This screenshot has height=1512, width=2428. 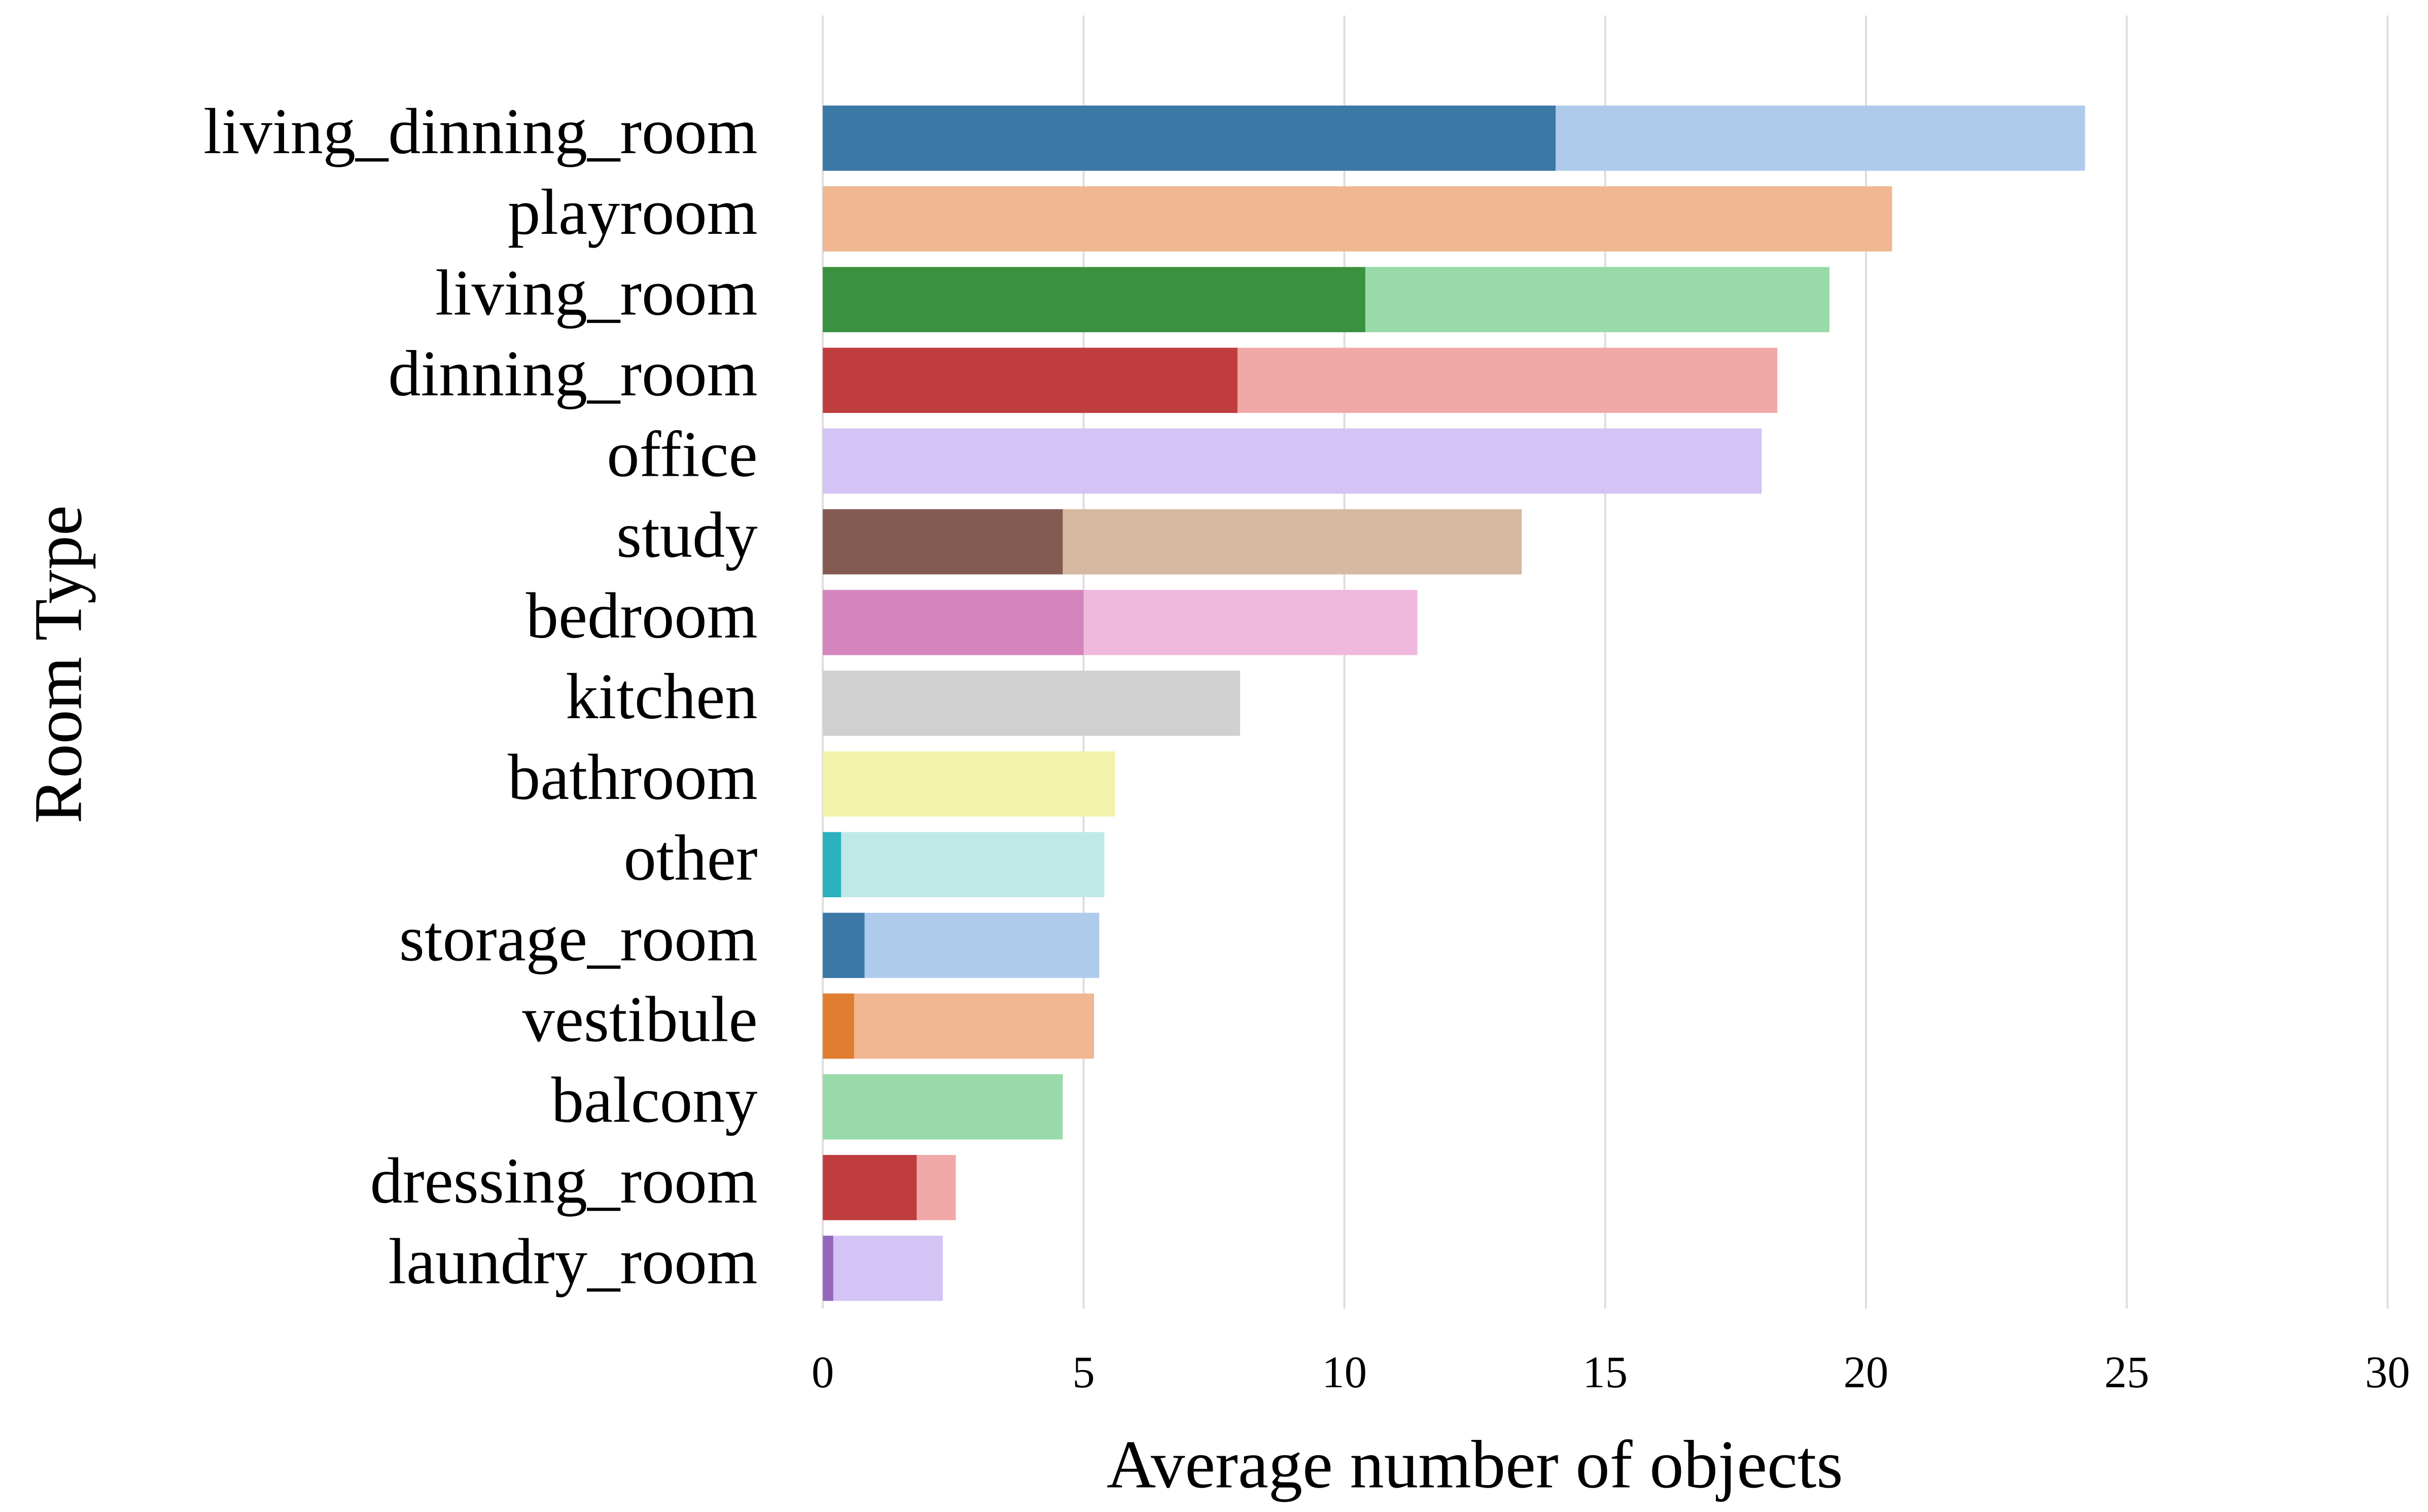 What do you see at coordinates (596, 292) in the screenshot?
I see `y-tick-label: living_room` at bounding box center [596, 292].